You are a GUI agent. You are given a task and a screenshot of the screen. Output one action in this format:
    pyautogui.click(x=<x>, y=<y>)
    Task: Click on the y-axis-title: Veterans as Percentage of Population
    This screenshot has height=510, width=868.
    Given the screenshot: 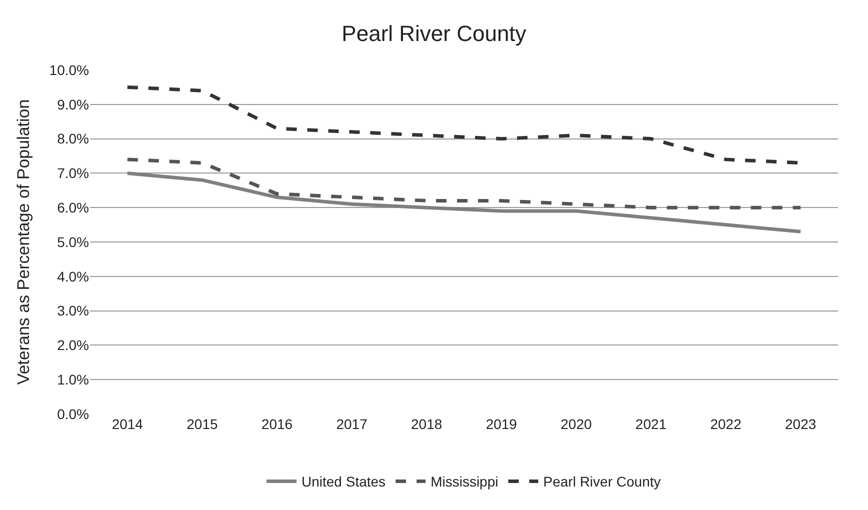 What is the action you would take?
    pyautogui.click(x=23, y=242)
    